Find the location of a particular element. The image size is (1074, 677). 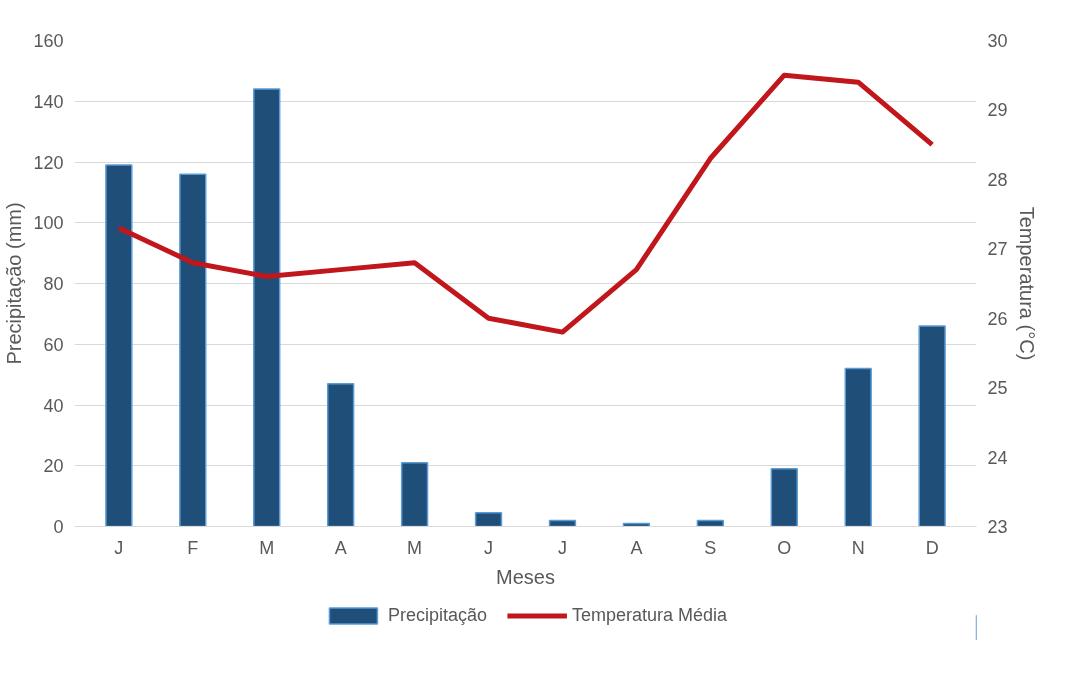

y-tick-label: 100 is located at coordinates (48, 223).